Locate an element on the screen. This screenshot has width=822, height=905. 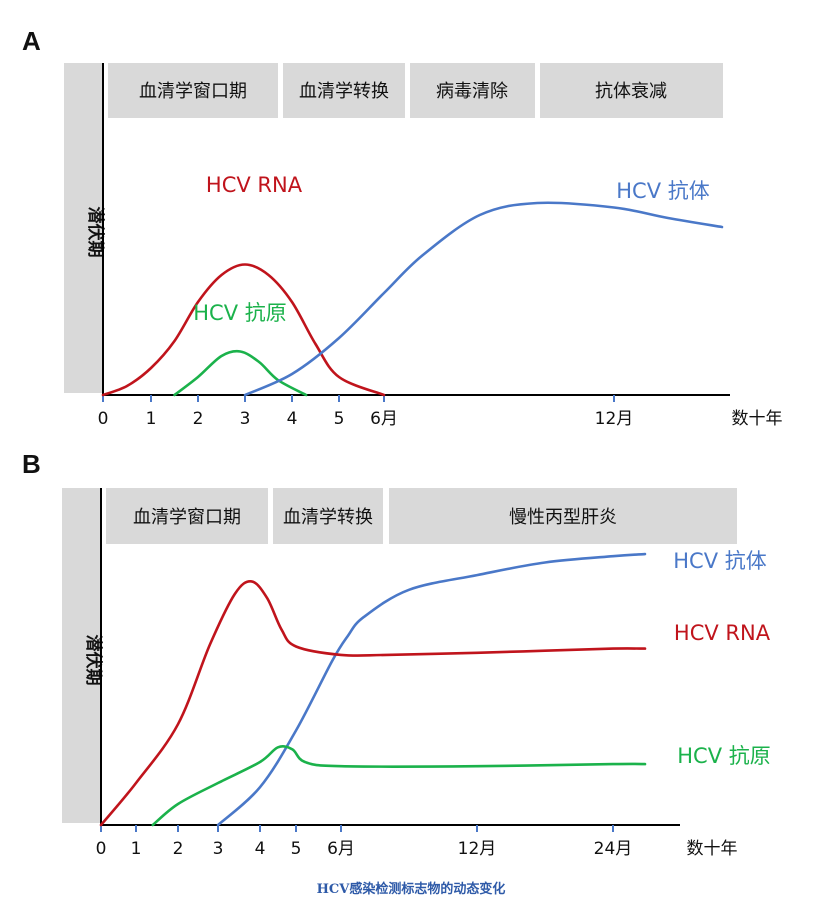
panel-a-label-rna: HCV RNA is located at coordinates (254, 185).